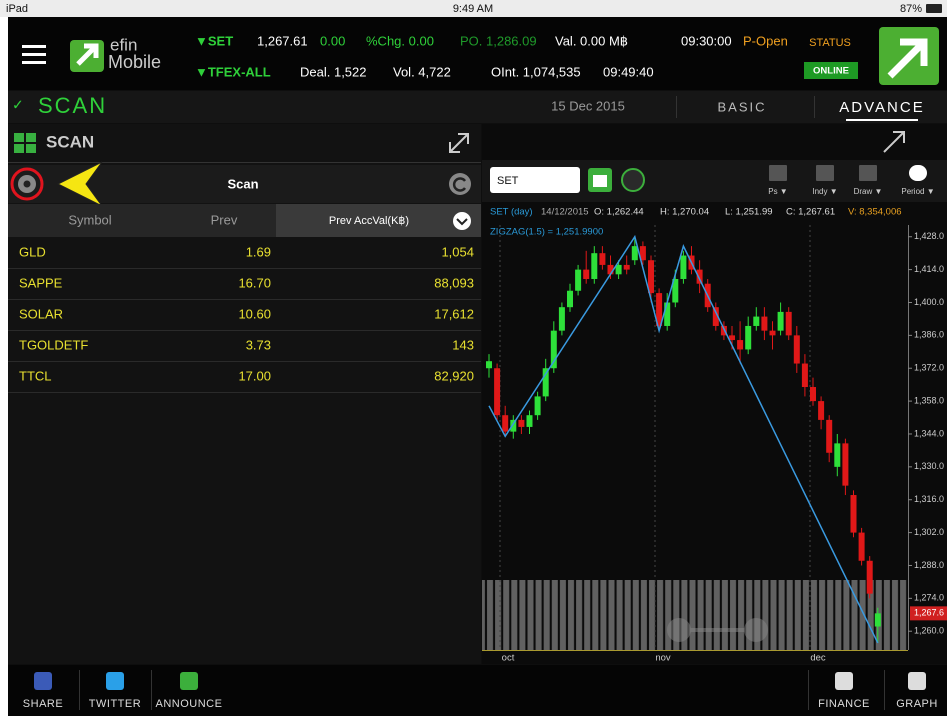 Image resolution: width=947 pixels, height=716 pixels. Describe the element at coordinates (868, 191) in the screenshot. I see `tool-label: Draw ▼` at that location.